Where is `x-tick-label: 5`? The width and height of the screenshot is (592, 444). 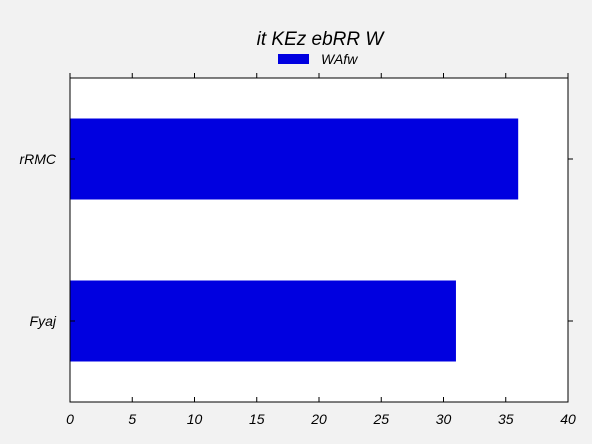 x-tick-label: 5 is located at coordinates (132, 419).